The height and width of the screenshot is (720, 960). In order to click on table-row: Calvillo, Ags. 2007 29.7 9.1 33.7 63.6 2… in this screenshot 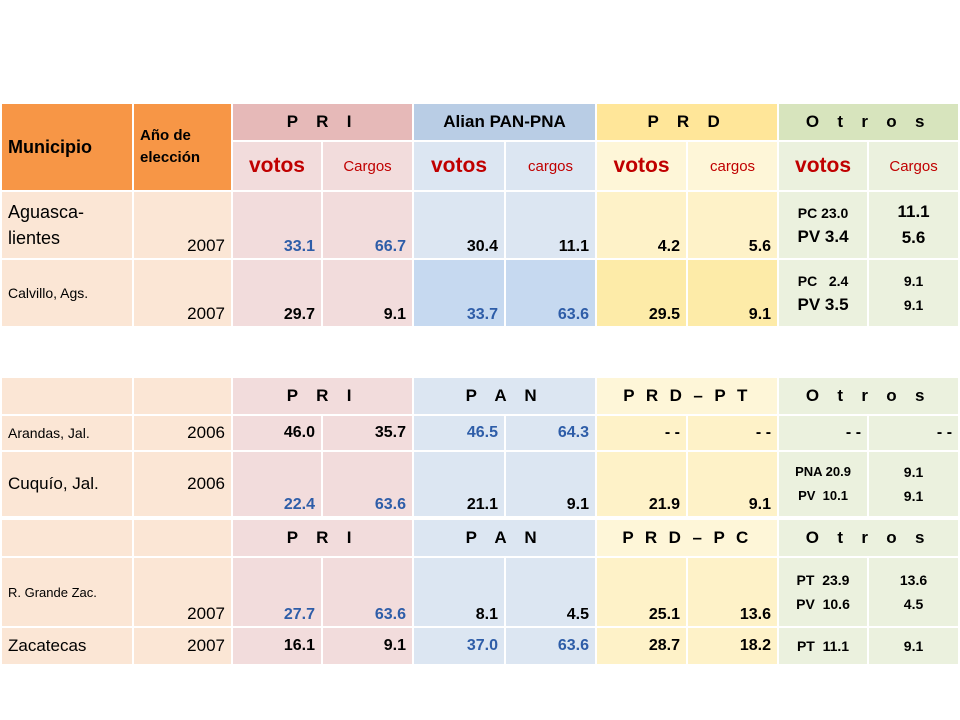, I will do `click(480, 293)`.